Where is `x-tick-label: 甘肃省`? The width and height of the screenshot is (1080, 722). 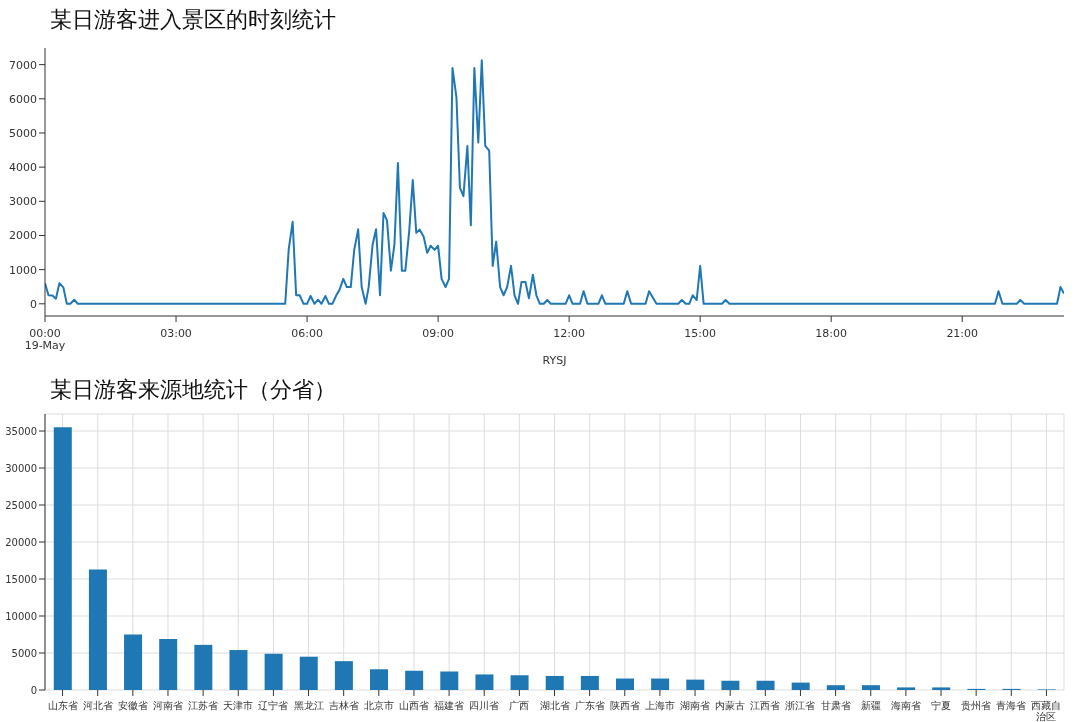 x-tick-label: 甘肃省 is located at coordinates (835, 705).